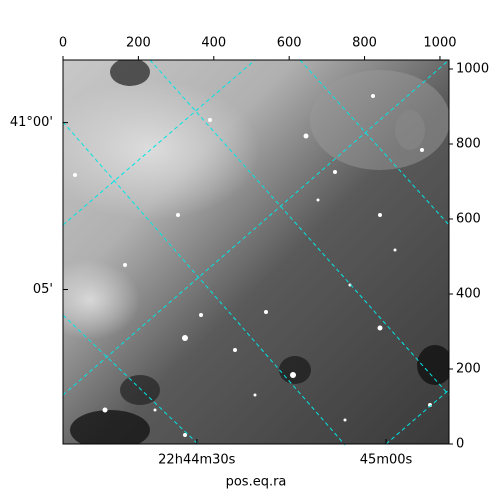 This screenshot has height=500, width=500. What do you see at coordinates (289, 43) in the screenshot?
I see `x-tick-label: 600` at bounding box center [289, 43].